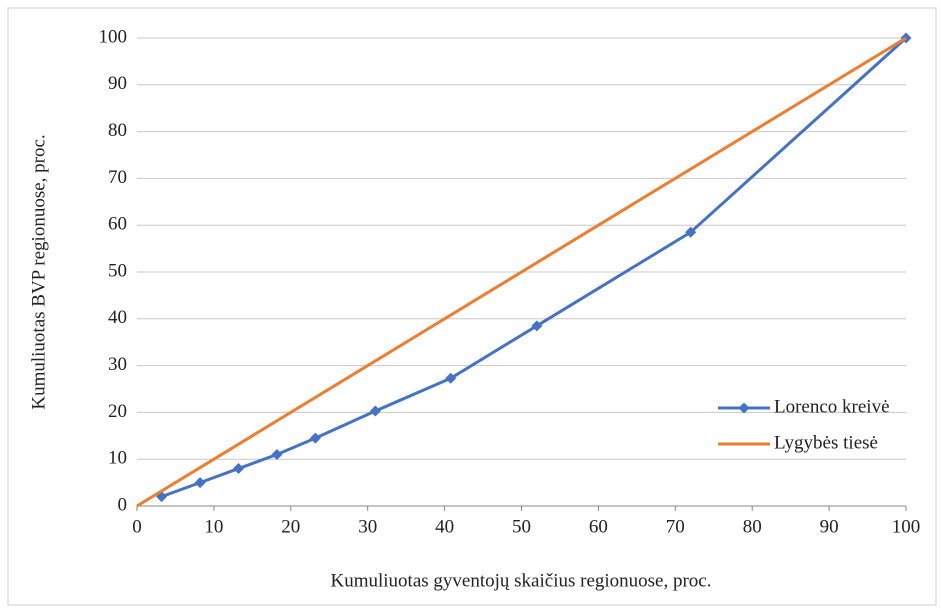 This screenshot has height=610, width=941. Describe the element at coordinates (117, 224) in the screenshot. I see `y-tick-label: 60` at that location.